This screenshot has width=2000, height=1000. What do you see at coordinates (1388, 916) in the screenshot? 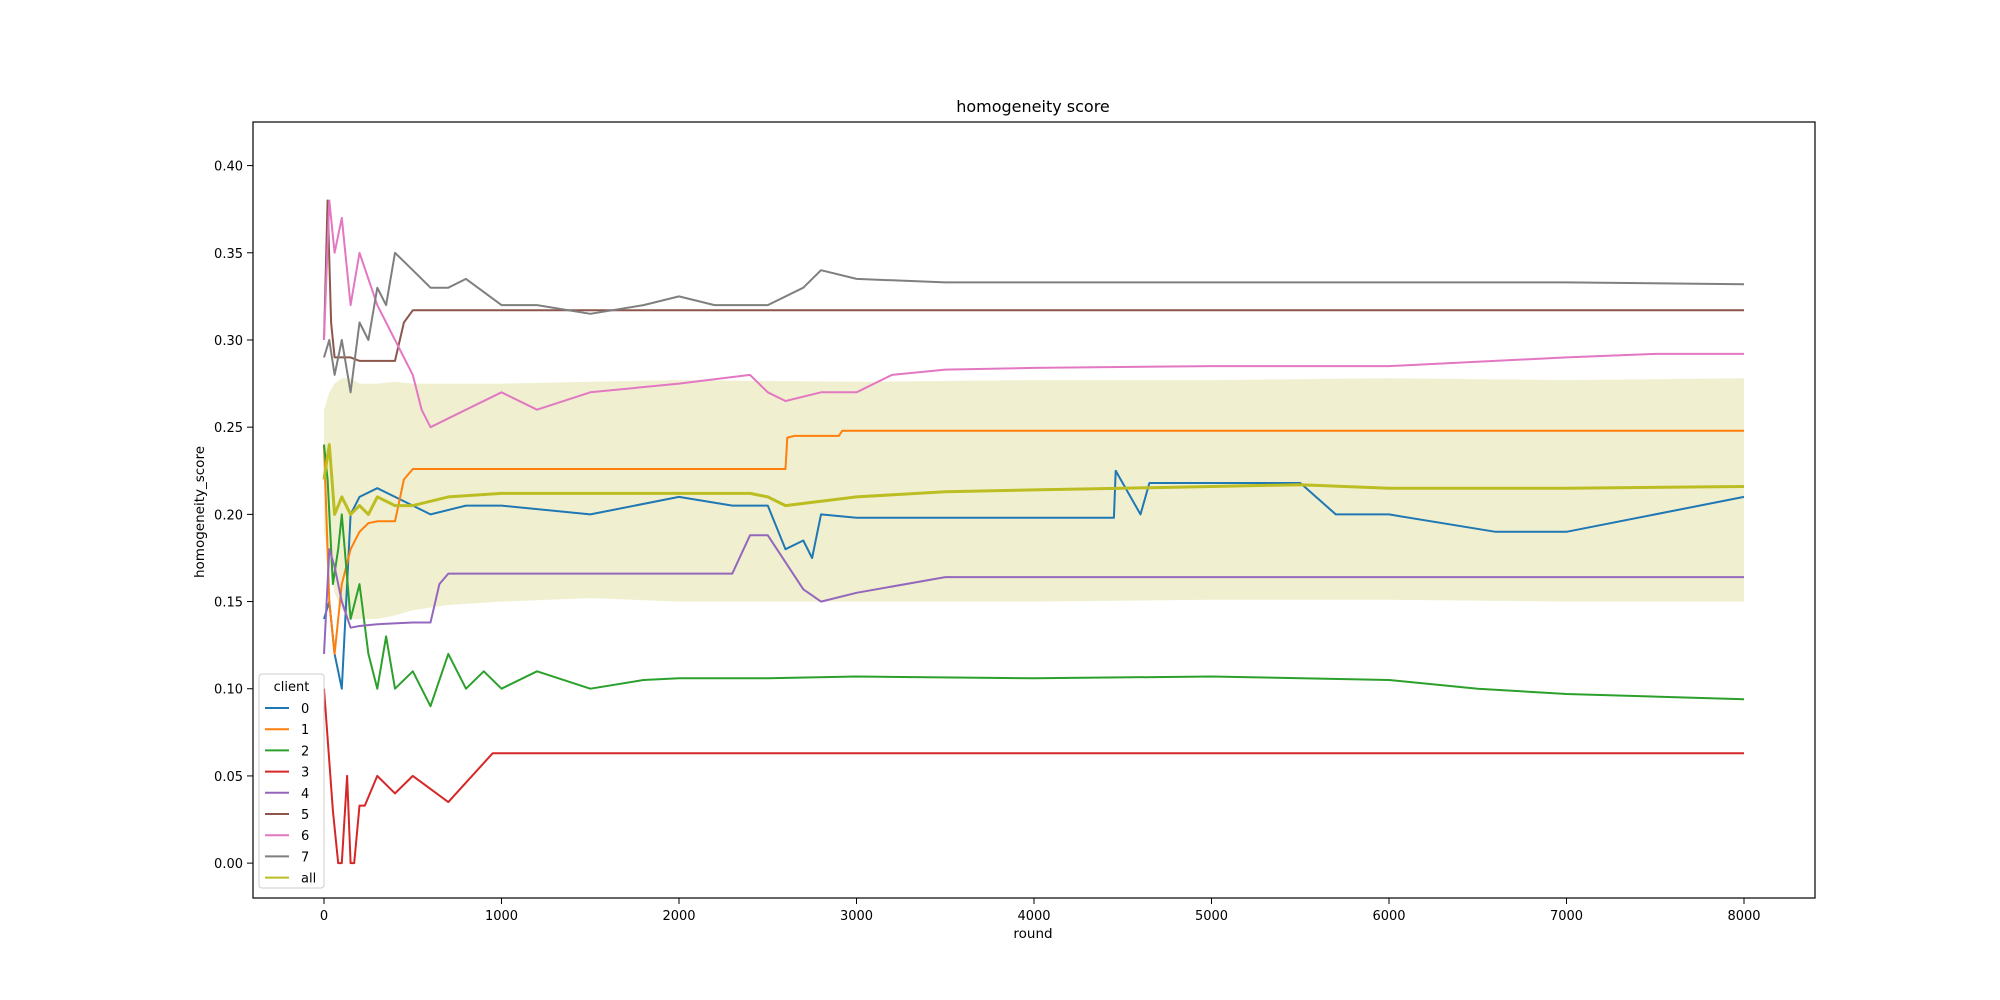
I see `x-tick-label: 6000` at bounding box center [1388, 916].